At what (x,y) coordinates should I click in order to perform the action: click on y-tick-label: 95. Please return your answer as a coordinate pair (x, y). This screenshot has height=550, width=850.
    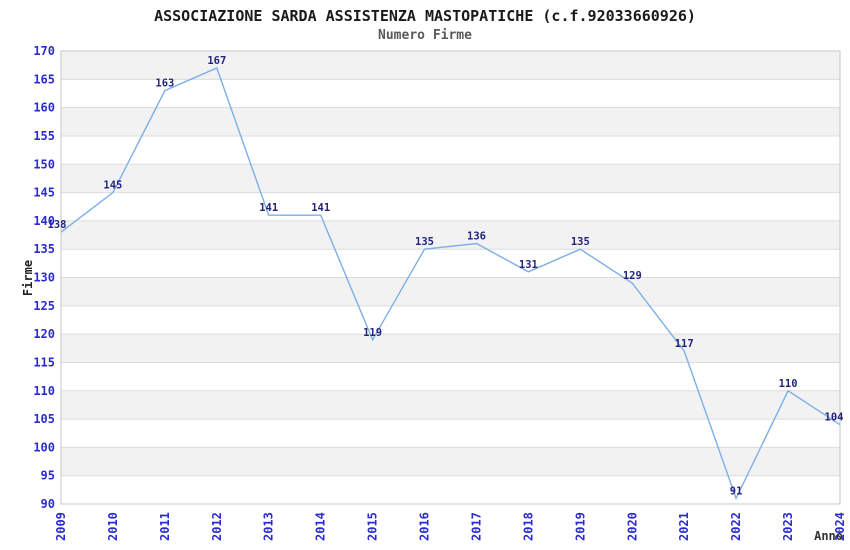
    Looking at the image, I should click on (48, 476).